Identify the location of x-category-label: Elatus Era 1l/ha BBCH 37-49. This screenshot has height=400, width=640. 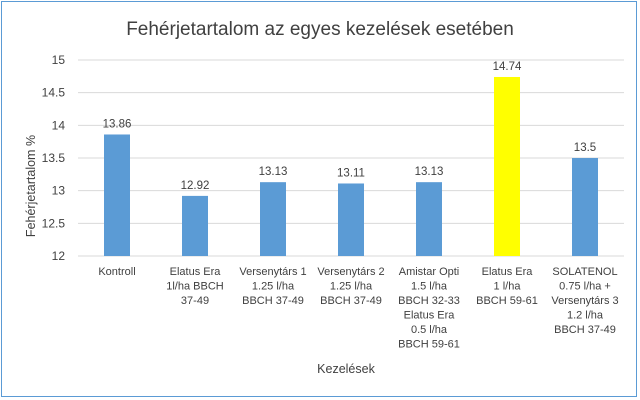
(195, 286).